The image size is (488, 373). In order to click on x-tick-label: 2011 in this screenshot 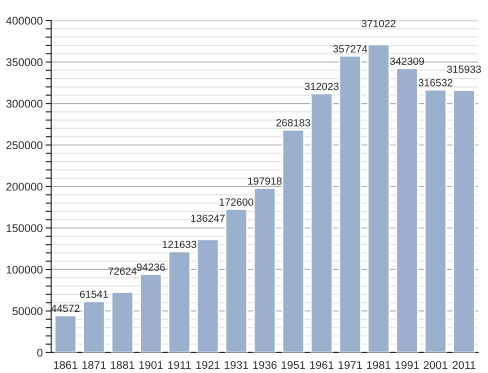, I will do `click(464, 365)`.